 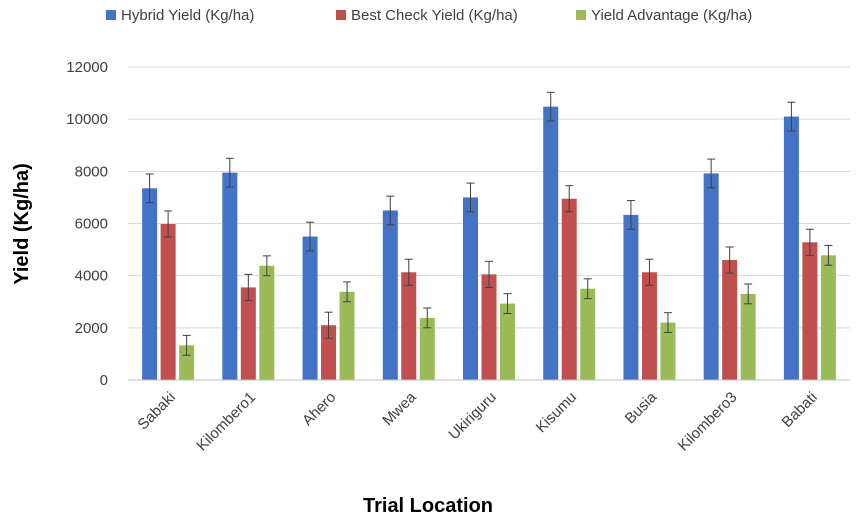 I want to click on y-tick-label: 12000, so click(x=87, y=67).